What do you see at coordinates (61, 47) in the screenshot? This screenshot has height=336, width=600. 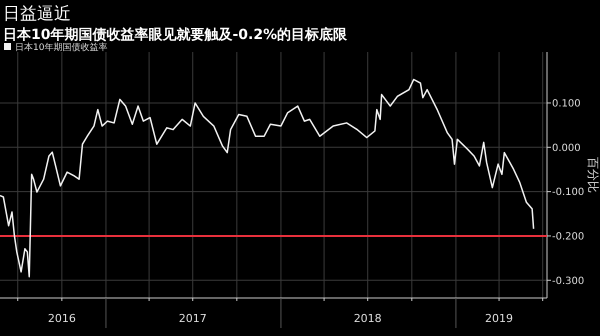 I see `legend-label: 日本10年期国债收益率` at bounding box center [61, 47].